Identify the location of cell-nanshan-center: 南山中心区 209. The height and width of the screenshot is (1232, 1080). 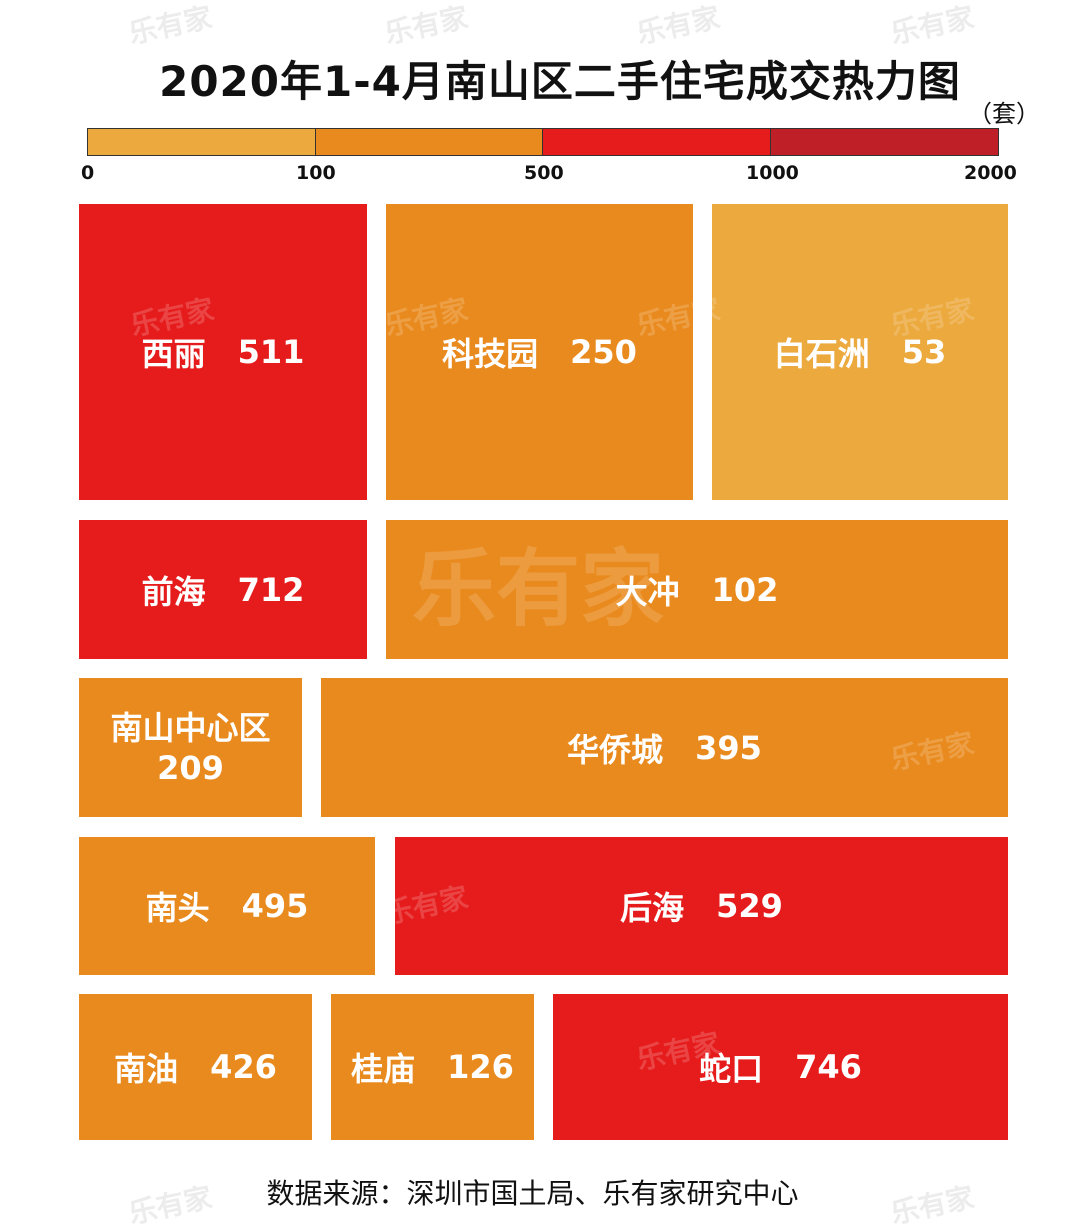
(190, 747).